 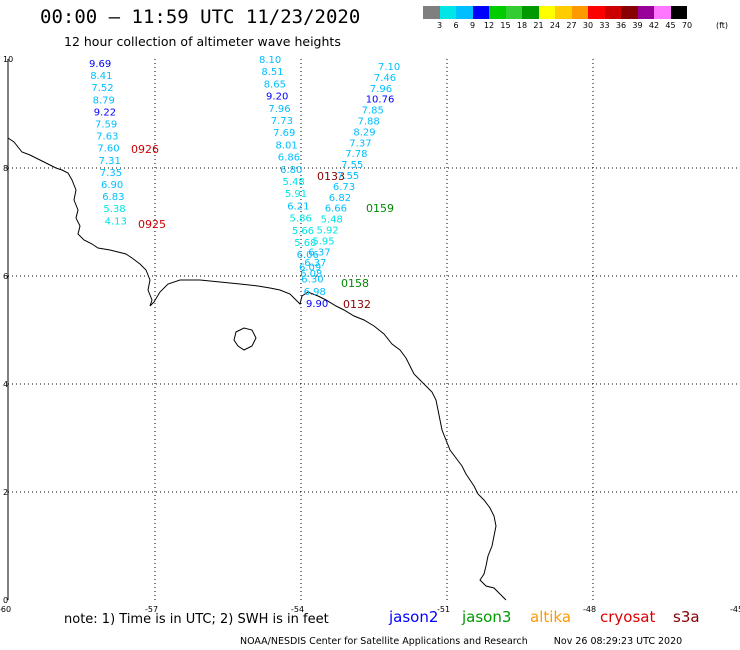 What do you see at coordinates (298, 206) in the screenshot?
I see `swh-value: 6.21` at bounding box center [298, 206].